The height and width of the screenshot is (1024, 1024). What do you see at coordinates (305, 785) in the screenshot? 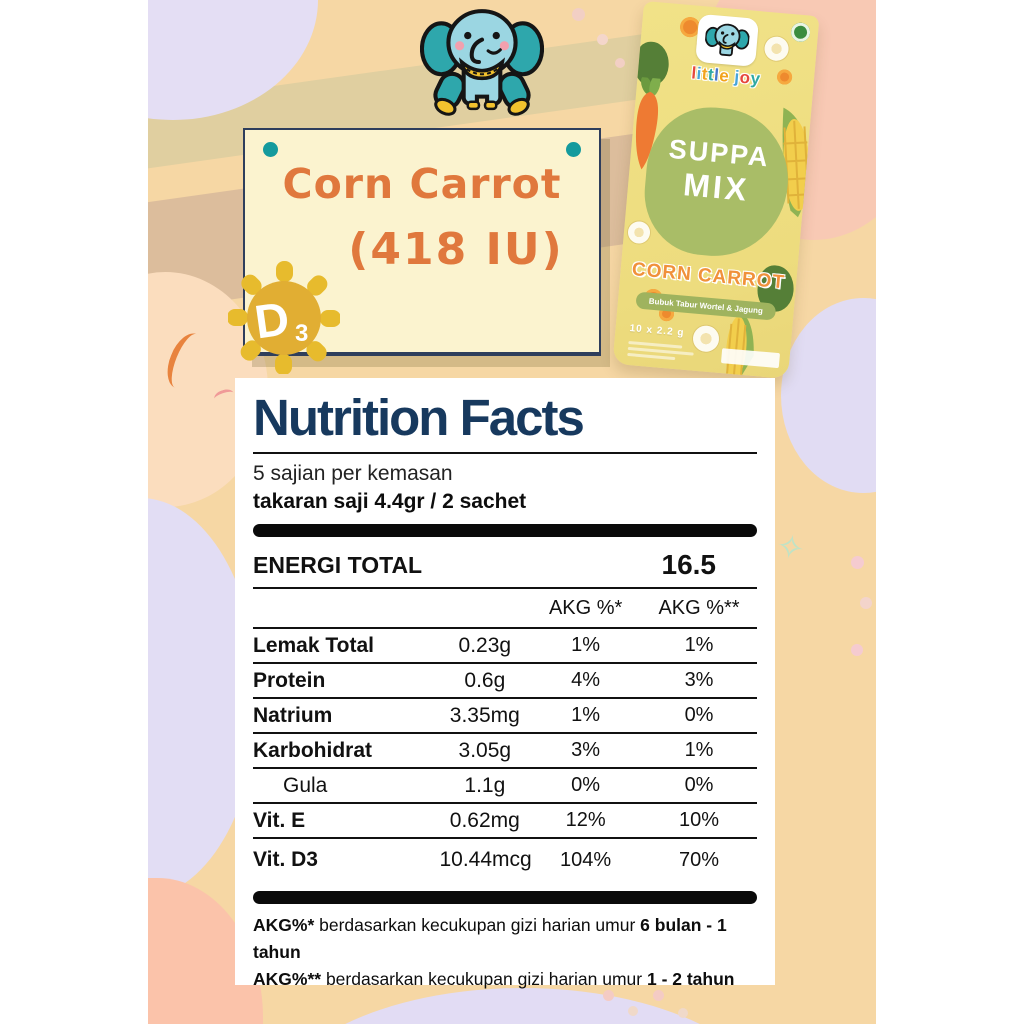
I see `row-label: Gula` at bounding box center [305, 785].